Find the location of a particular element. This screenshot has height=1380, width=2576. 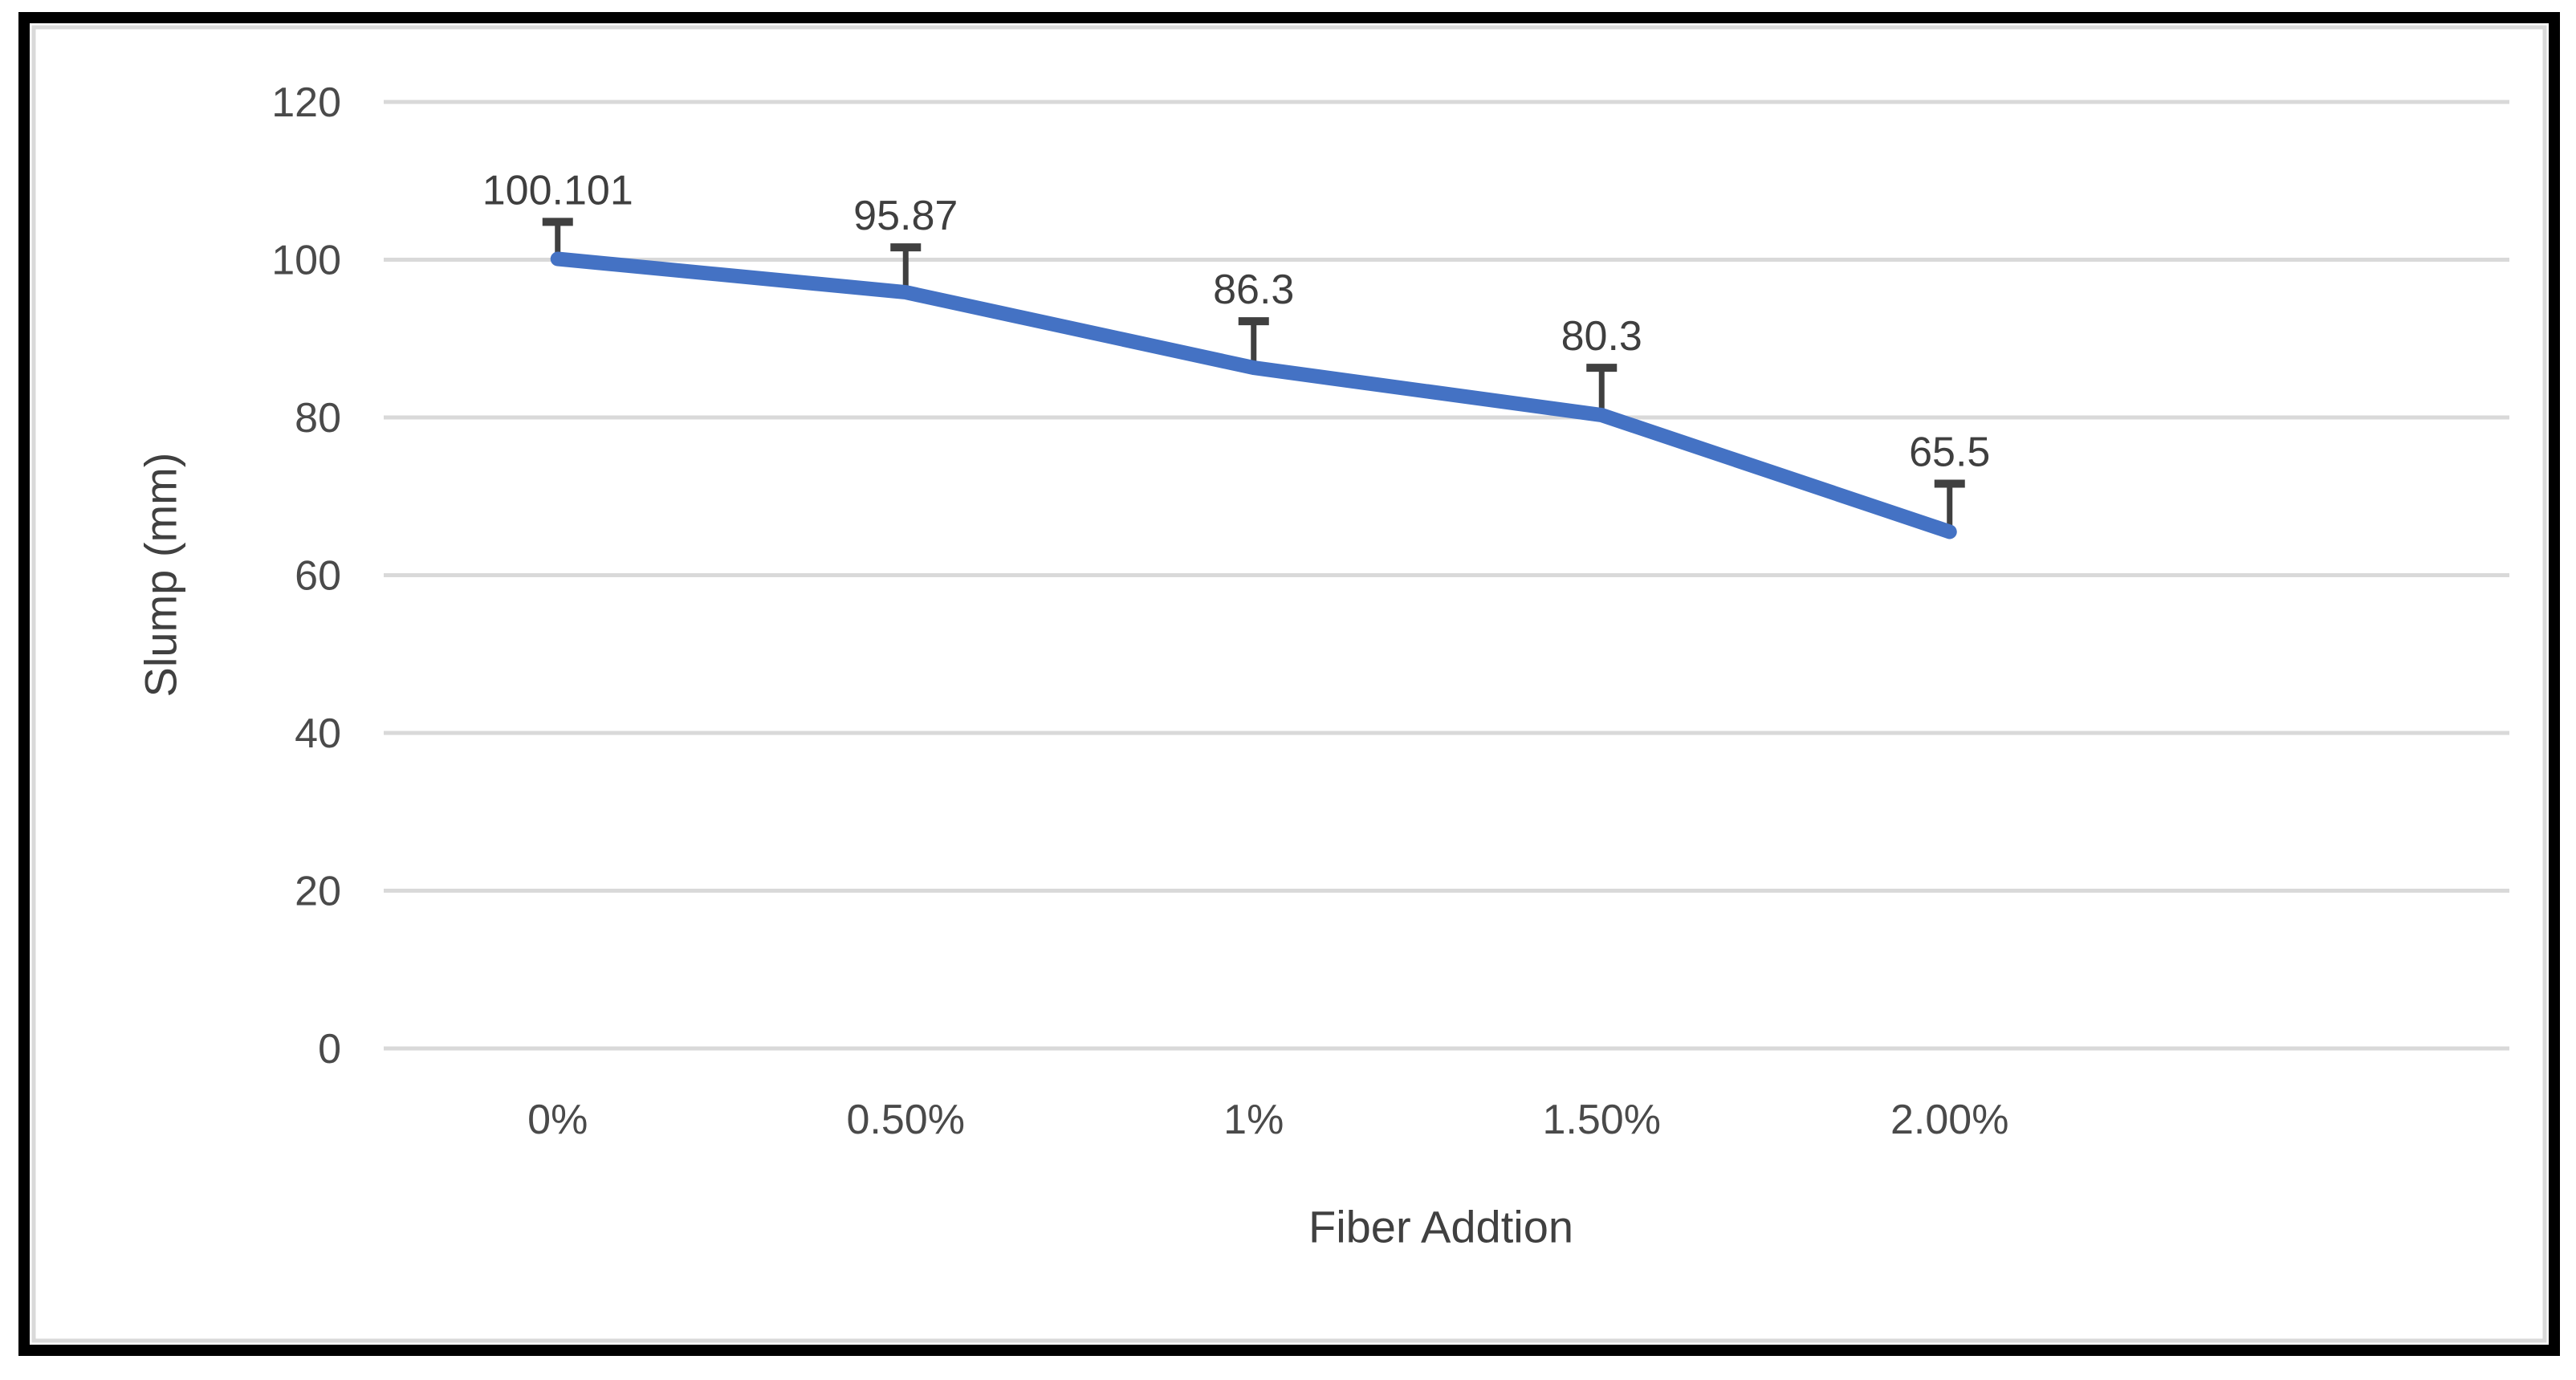

y-tick-label: 120 is located at coordinates (306, 102).